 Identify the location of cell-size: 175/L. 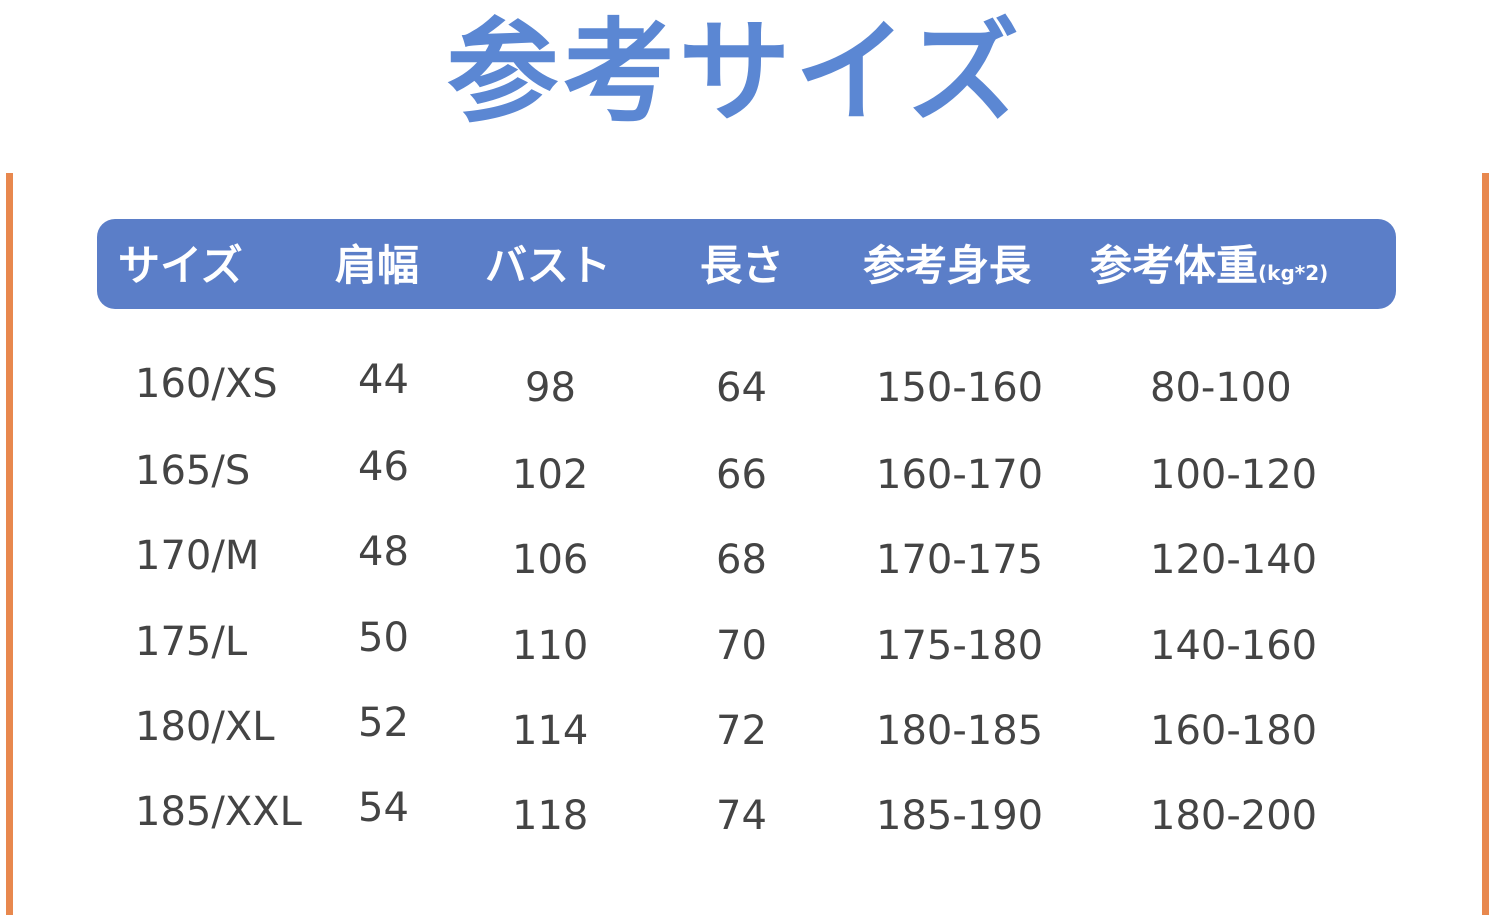
(191, 642).